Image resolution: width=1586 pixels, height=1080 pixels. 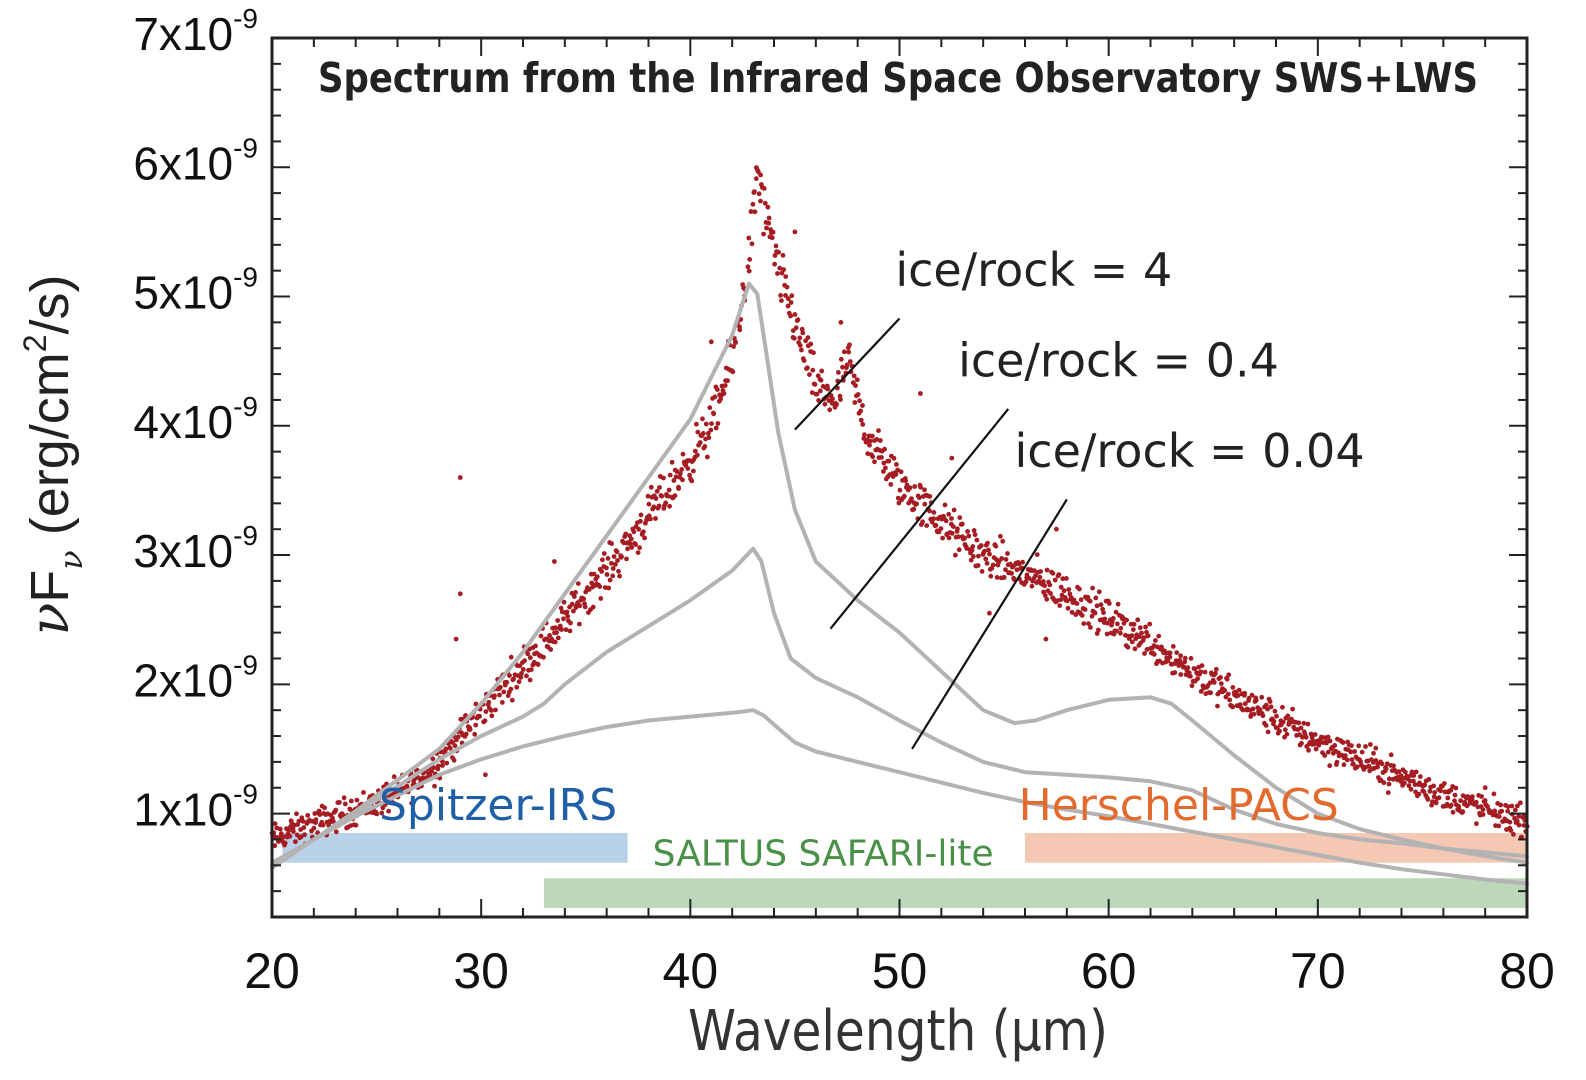 I want to click on x-axis-title: Wavelength (μm), so click(x=898, y=1031).